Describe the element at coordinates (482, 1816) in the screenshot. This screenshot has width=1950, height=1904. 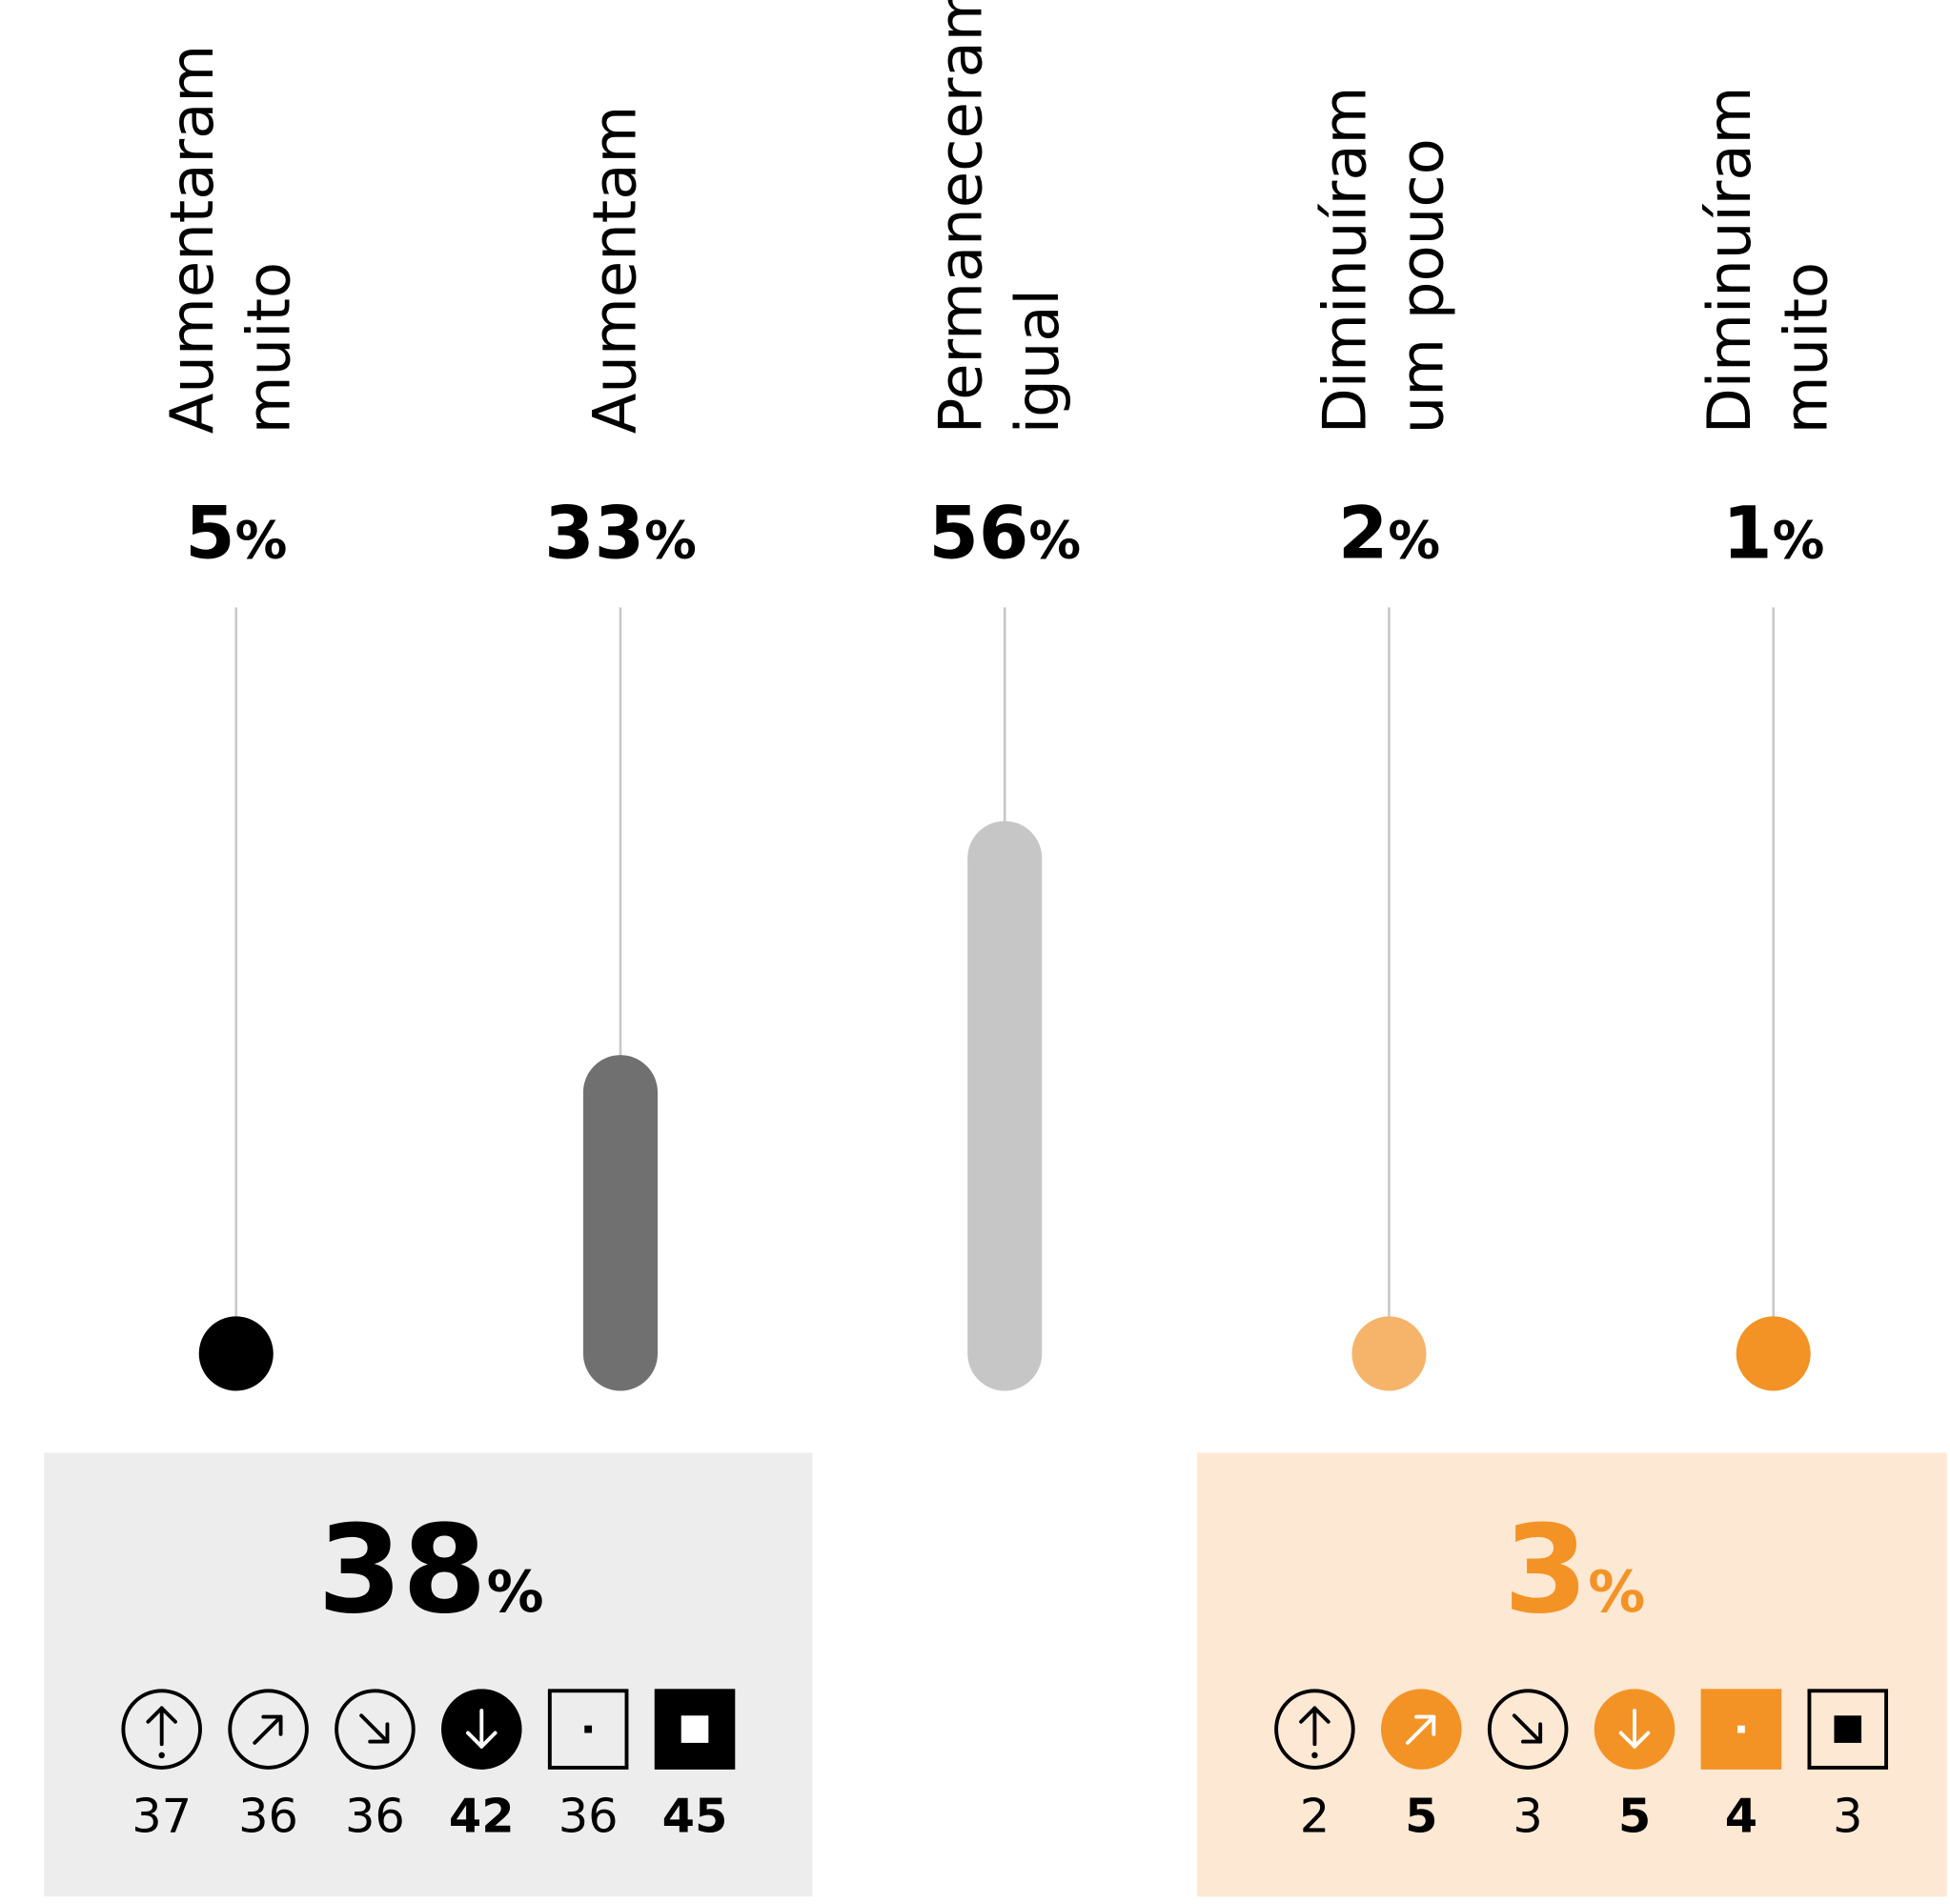
I see `summary-item-value: 42` at that location.